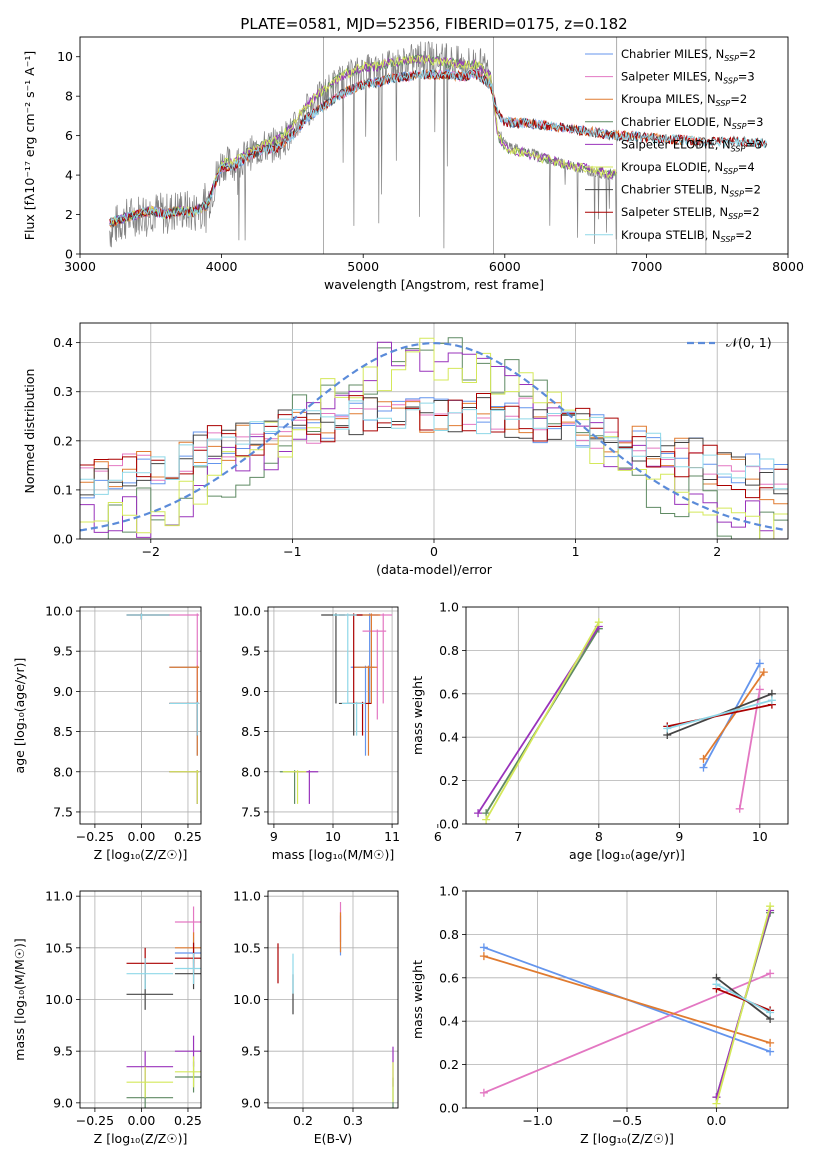 Image resolution: width=819 pixels, height=1170 pixels. Describe the element at coordinates (438, 836) in the screenshot. I see `x-tick-label: 6` at that location.